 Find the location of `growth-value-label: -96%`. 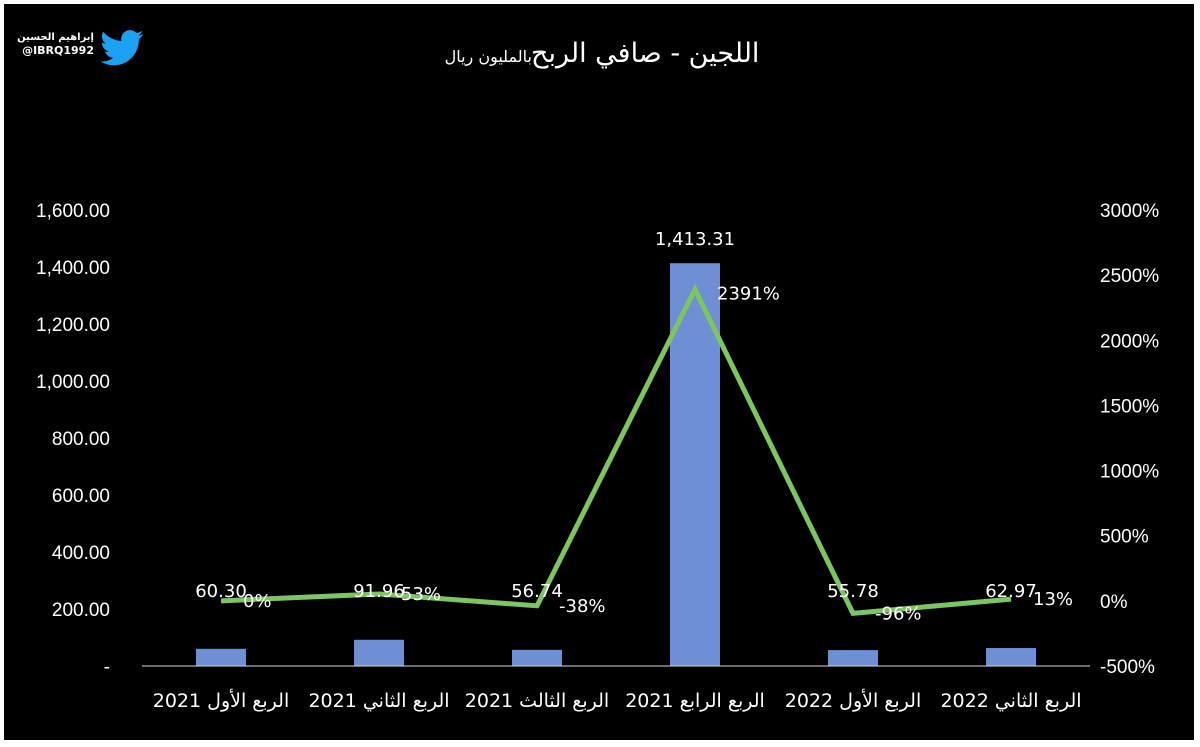

growth-value-label: -96% is located at coordinates (898, 613).